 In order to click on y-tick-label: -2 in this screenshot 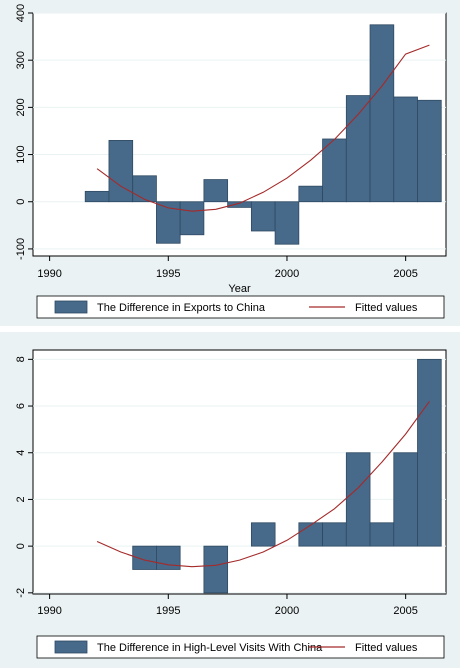, I will do `click(21, 593)`.